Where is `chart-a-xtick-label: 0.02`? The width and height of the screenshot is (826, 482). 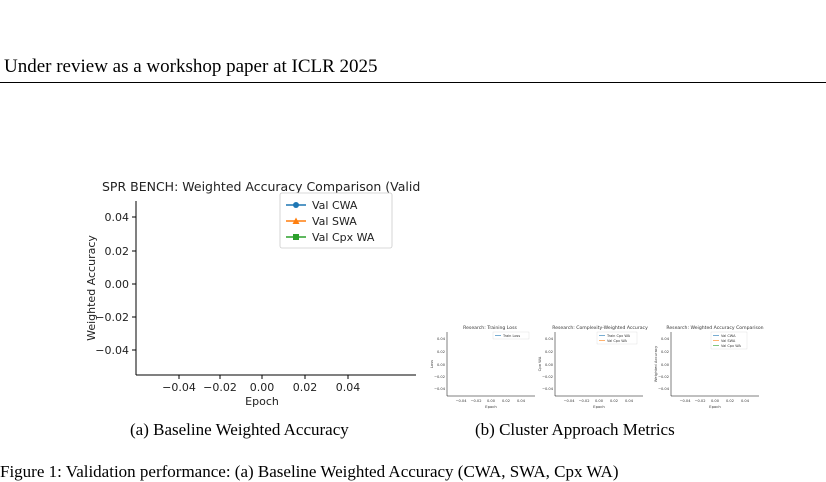
chart-a-xtick-label: 0.02 is located at coordinates (305, 387).